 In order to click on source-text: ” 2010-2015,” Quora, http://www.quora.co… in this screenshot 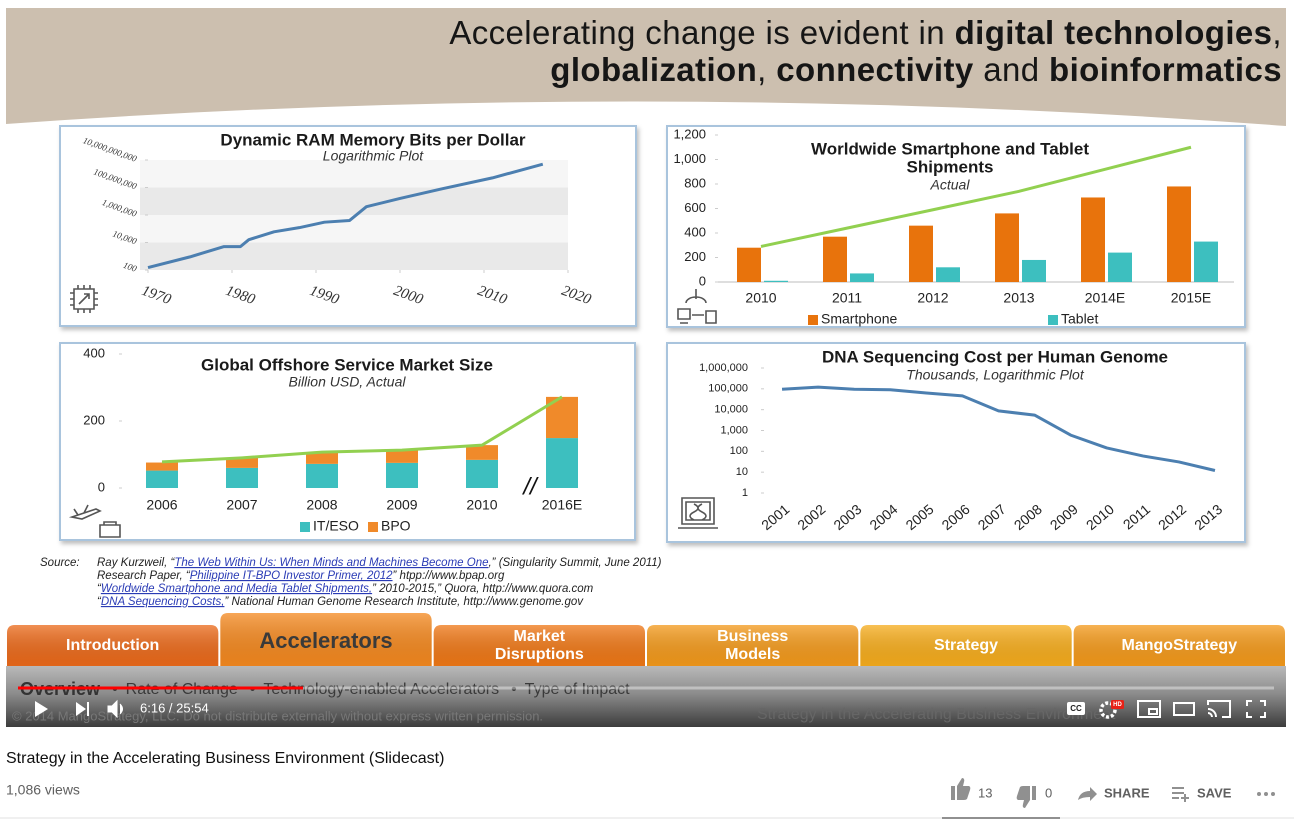, I will do `click(483, 589)`.